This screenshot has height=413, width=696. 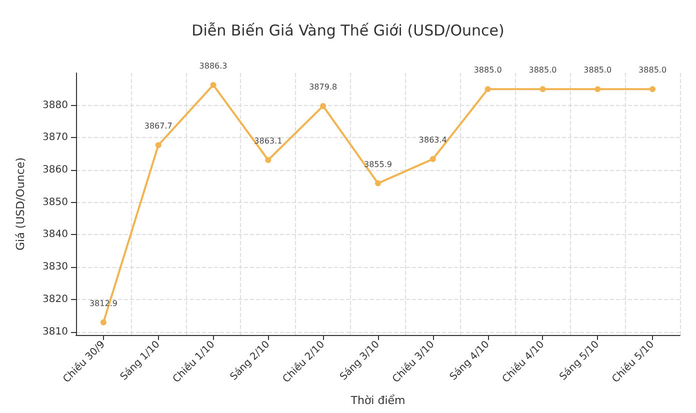 What do you see at coordinates (20, 204) in the screenshot?
I see `y-axis-title: Giá (USD/Ounce)` at bounding box center [20, 204].